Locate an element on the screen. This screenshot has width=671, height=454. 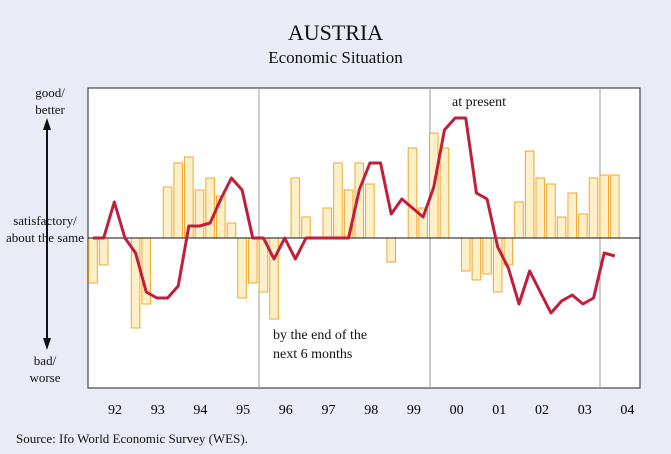
x-tick-label: 98 is located at coordinates (371, 410).